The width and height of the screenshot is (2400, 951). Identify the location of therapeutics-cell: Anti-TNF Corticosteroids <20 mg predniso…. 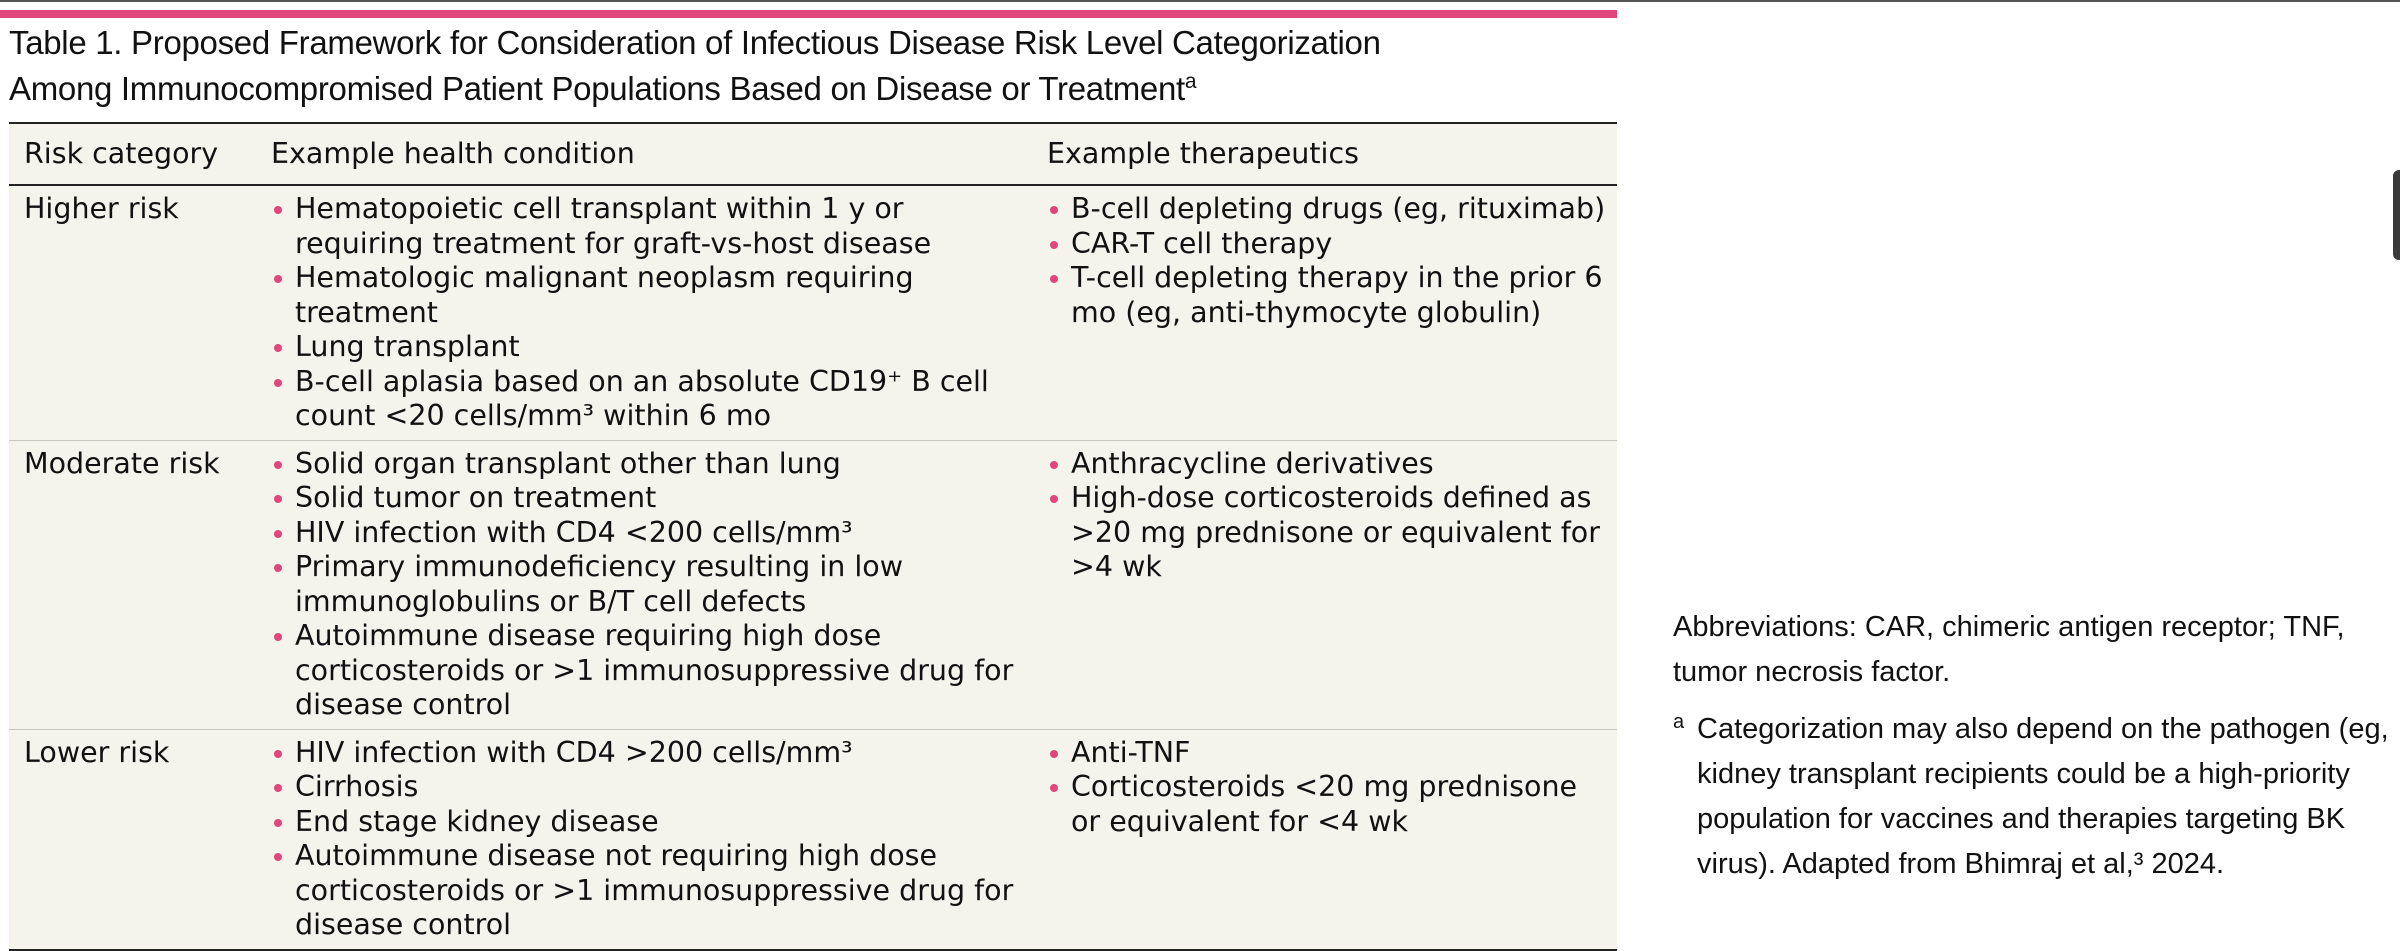
(1324, 840).